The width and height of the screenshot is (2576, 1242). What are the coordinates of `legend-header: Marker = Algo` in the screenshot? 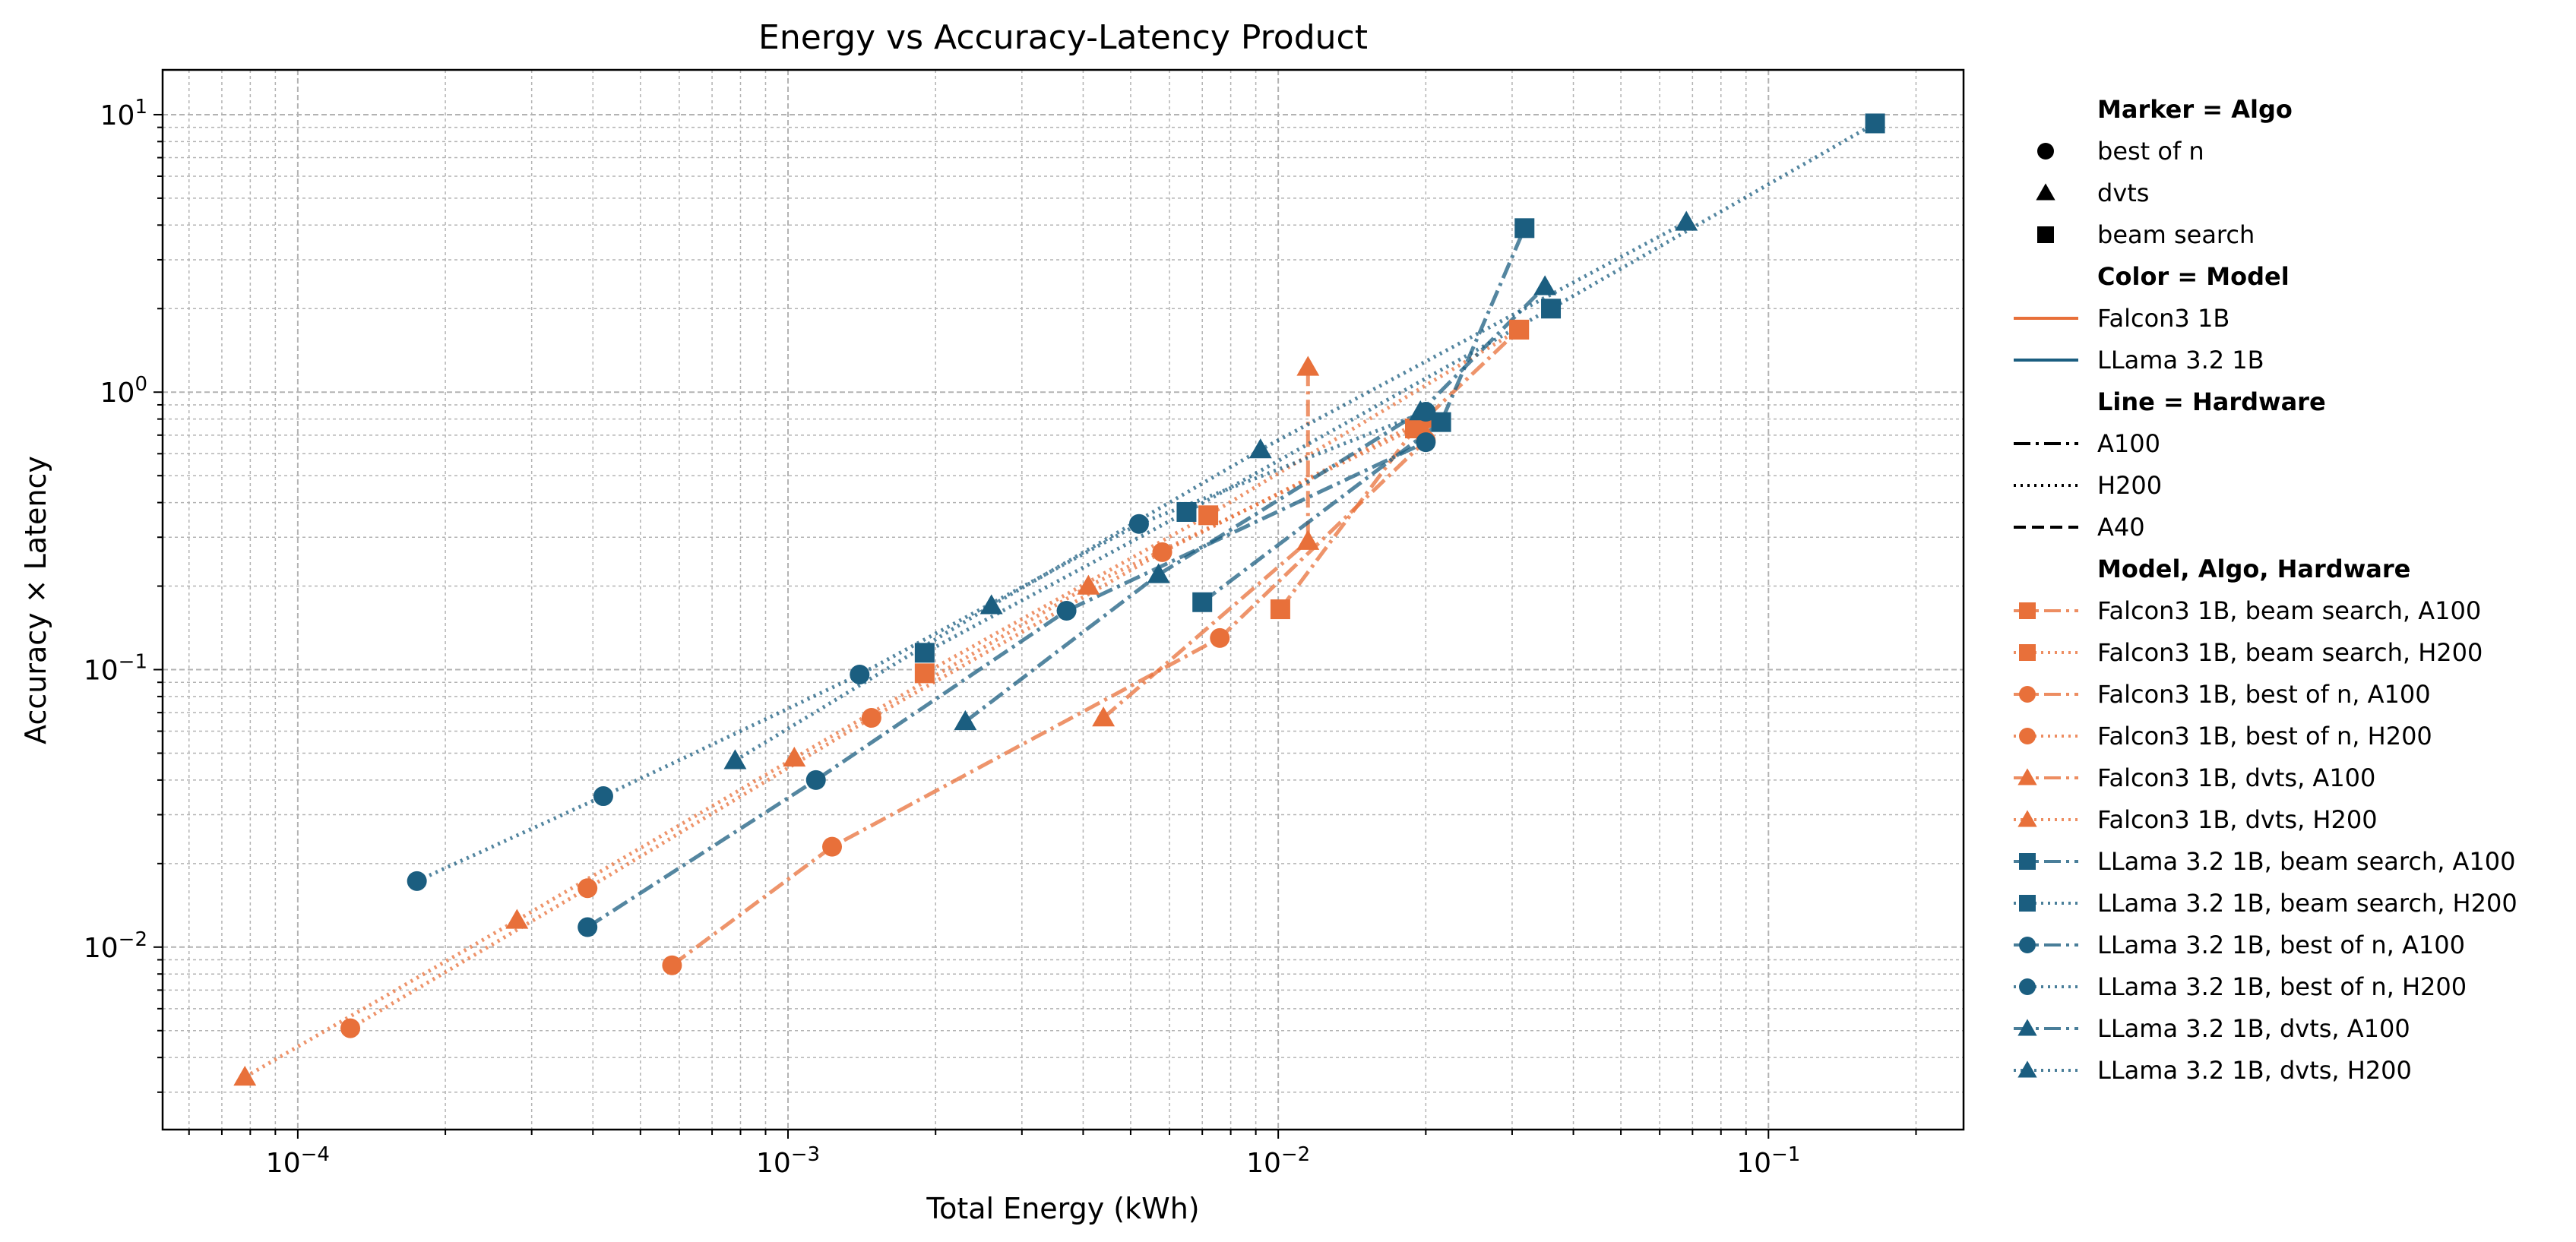 It's located at (2195, 110).